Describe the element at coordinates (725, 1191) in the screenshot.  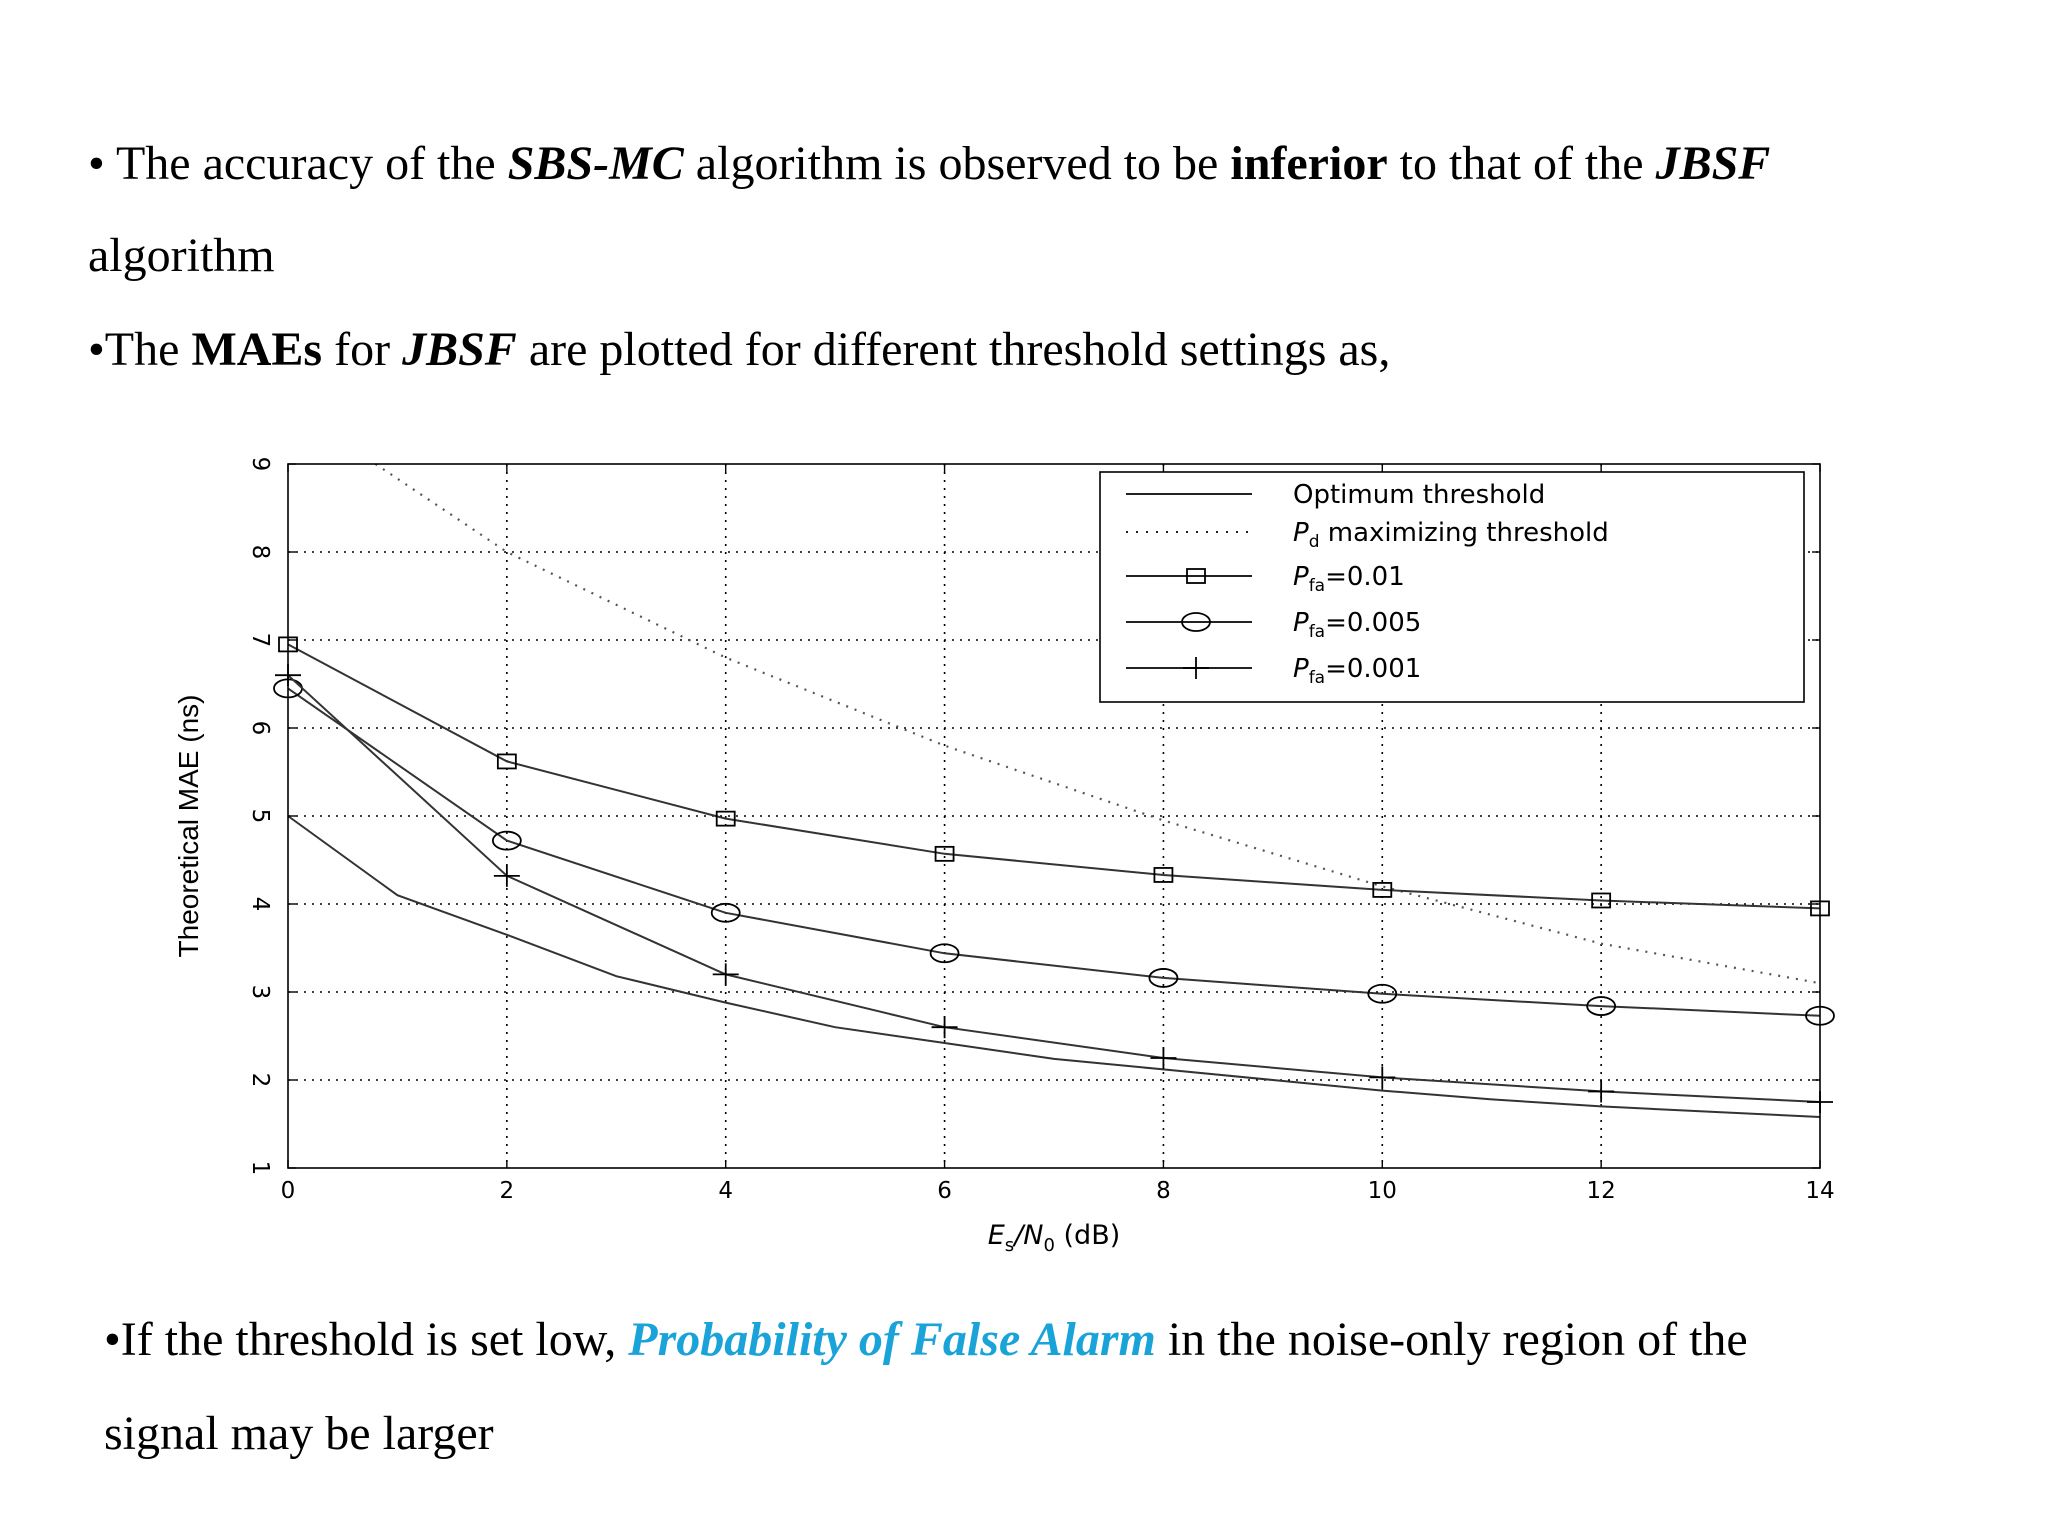
I see `x-tick-label: 4` at that location.